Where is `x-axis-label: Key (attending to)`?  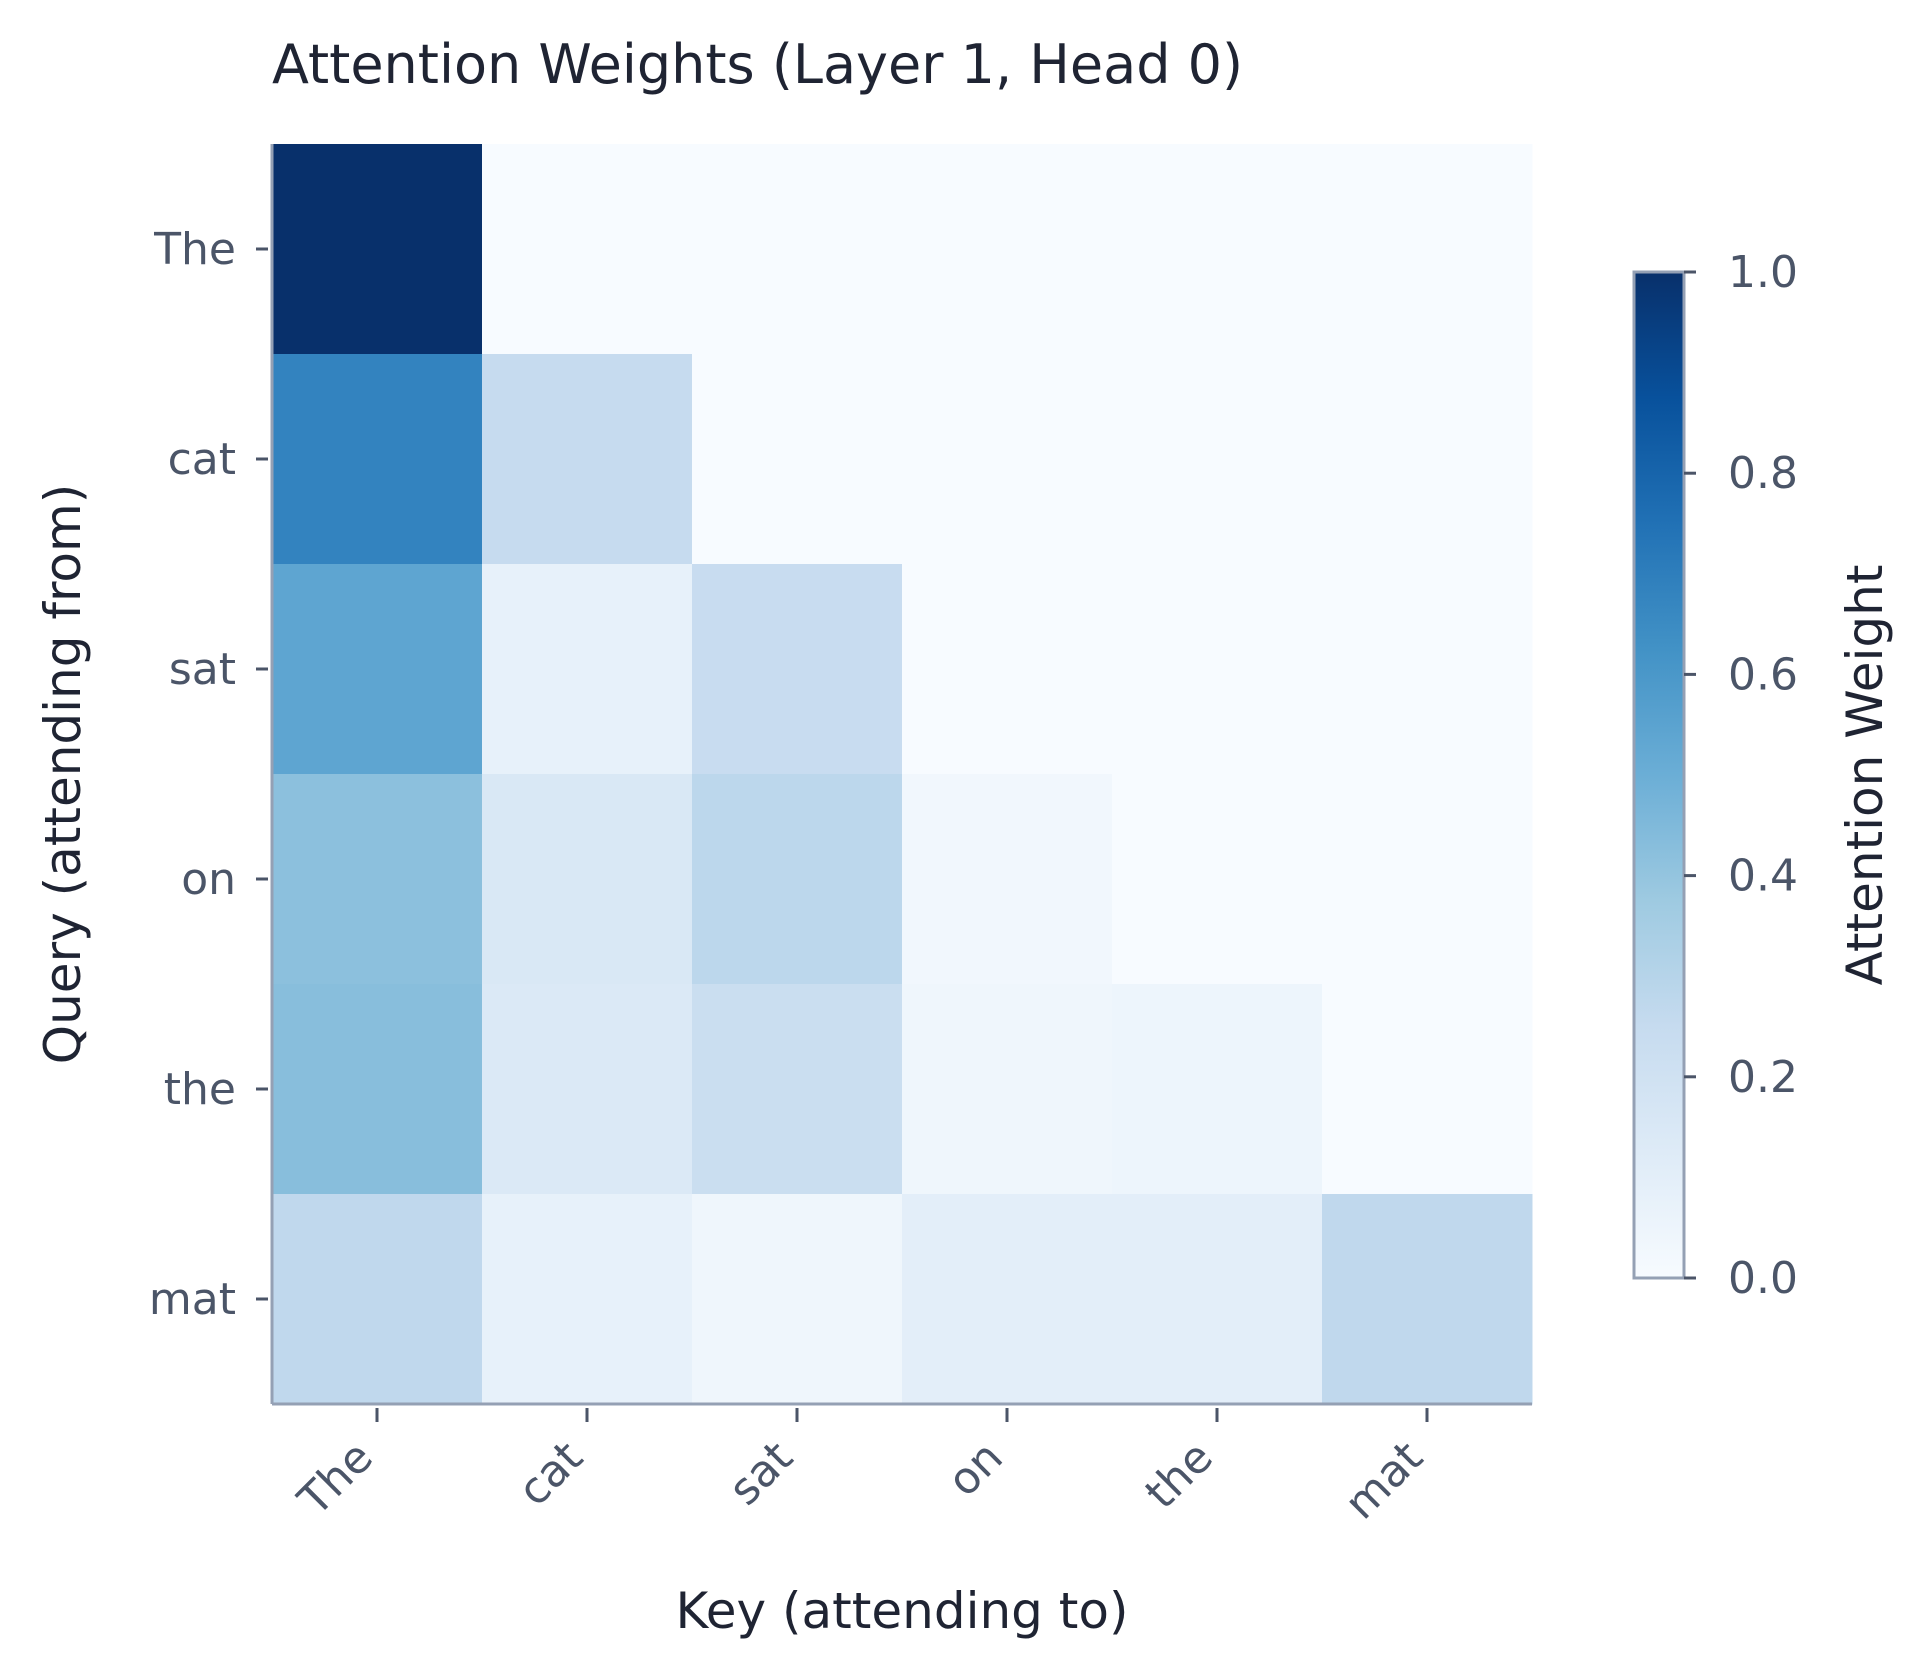 x-axis-label: Key (attending to) is located at coordinates (901, 1611).